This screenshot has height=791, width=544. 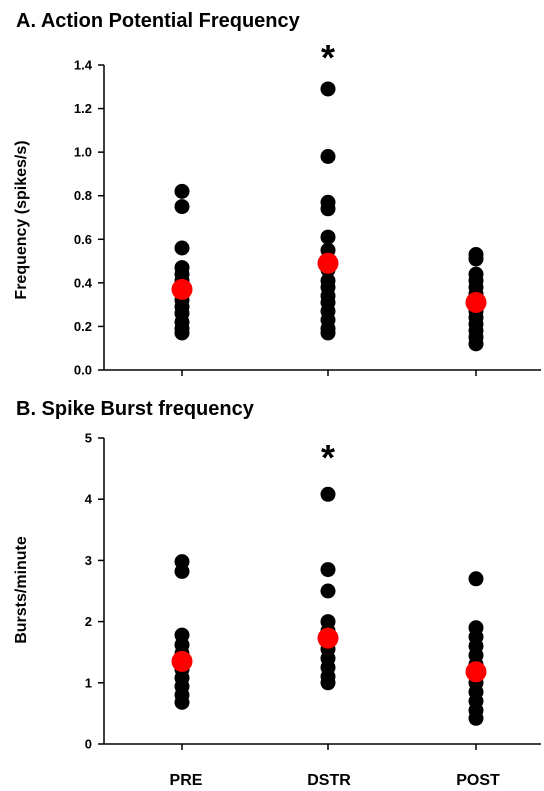 What do you see at coordinates (83, 152) in the screenshot?
I see `panel-a-y-tick-label: 1.0` at bounding box center [83, 152].